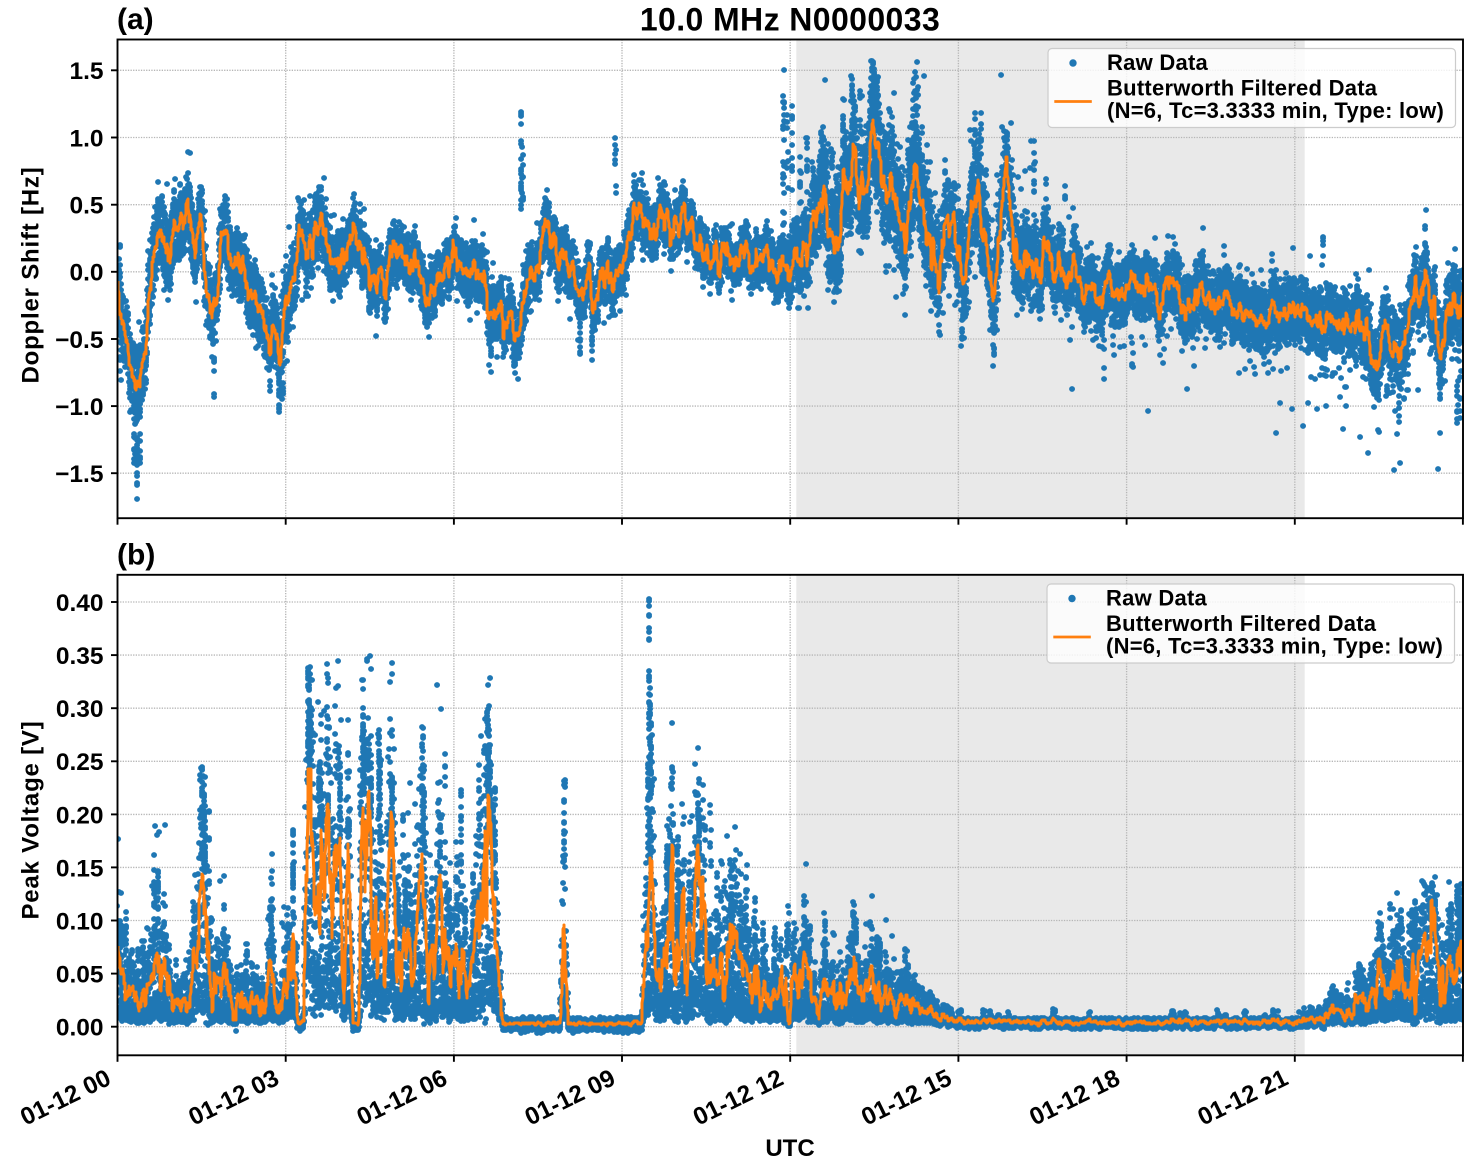 Image resolution: width=1471 pixels, height=1172 pixels. I want to click on svg-text: 0.20, so click(80, 815).